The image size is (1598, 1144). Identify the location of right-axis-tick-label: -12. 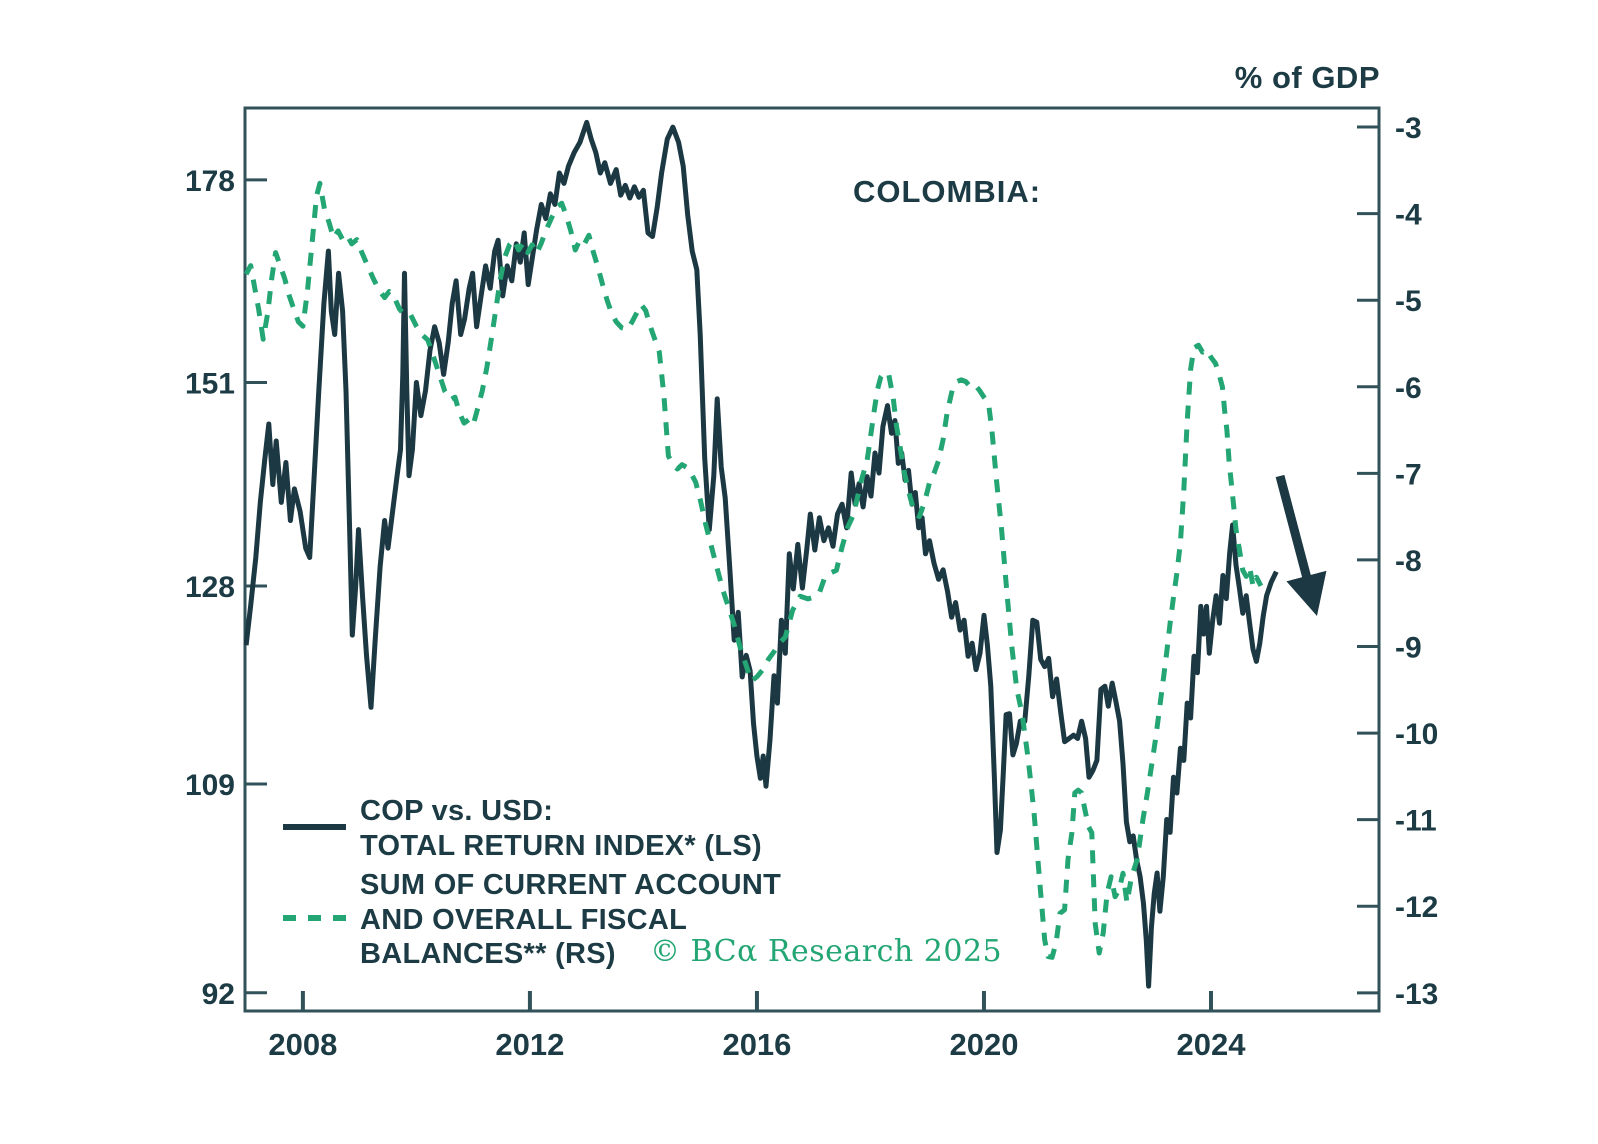
(1416, 907).